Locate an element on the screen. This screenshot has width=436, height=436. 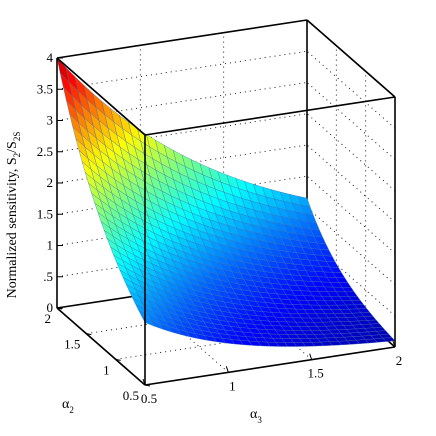
z-tick-label: 4 is located at coordinates (50, 57).